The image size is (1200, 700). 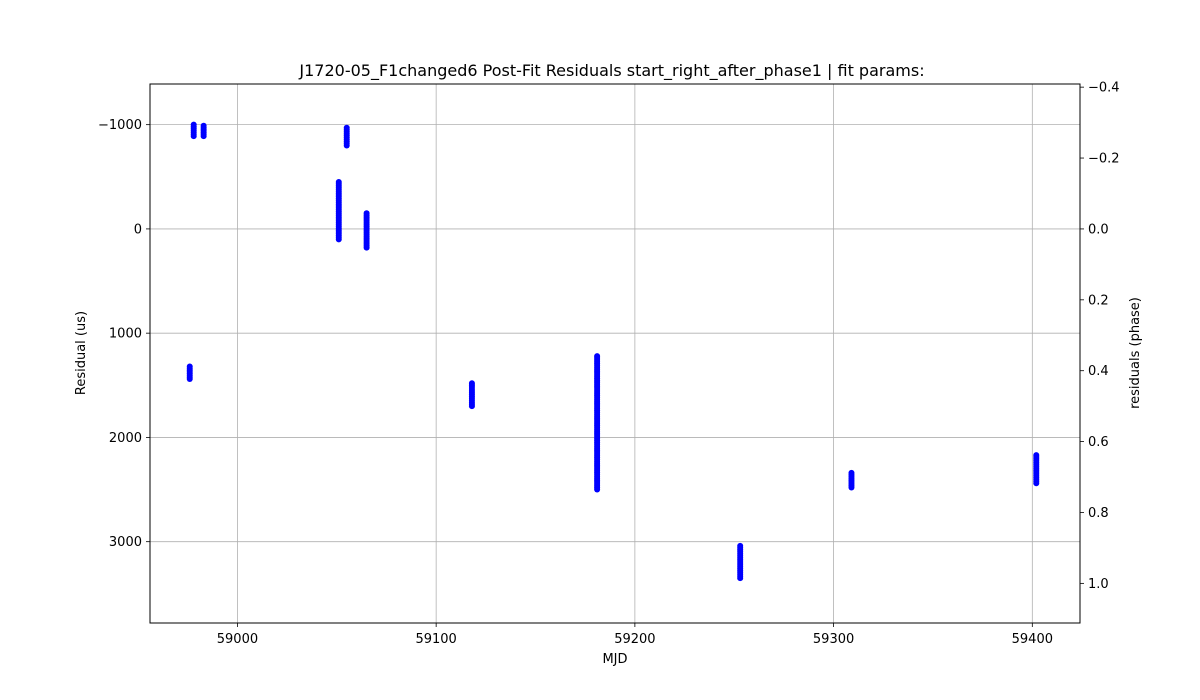 I want to click on x-tick-label: 59100, so click(x=435, y=639).